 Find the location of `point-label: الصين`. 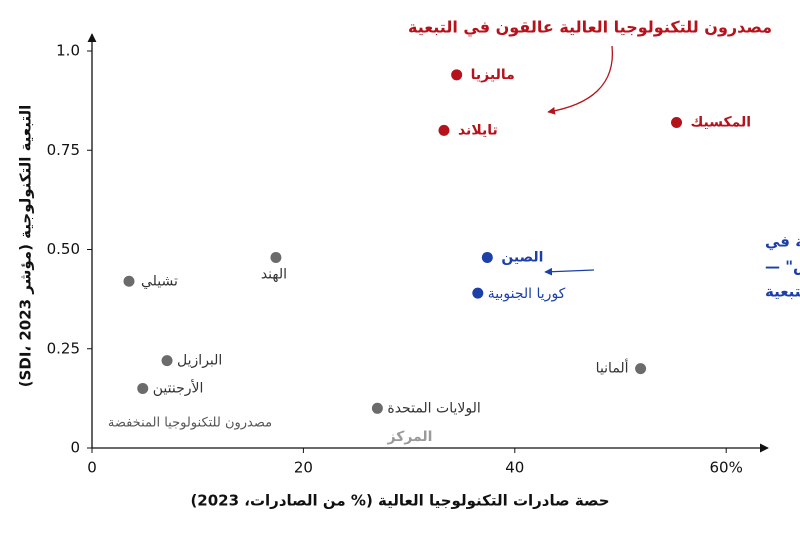

point-label: الصين is located at coordinates (522, 257).